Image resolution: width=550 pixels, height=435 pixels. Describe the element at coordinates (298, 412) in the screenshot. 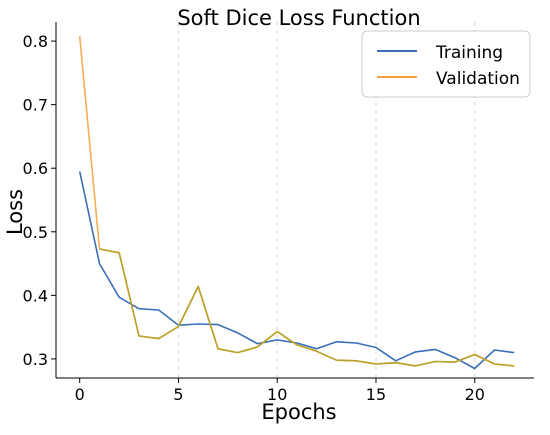

I see `x-axis-label: Epochs` at that location.